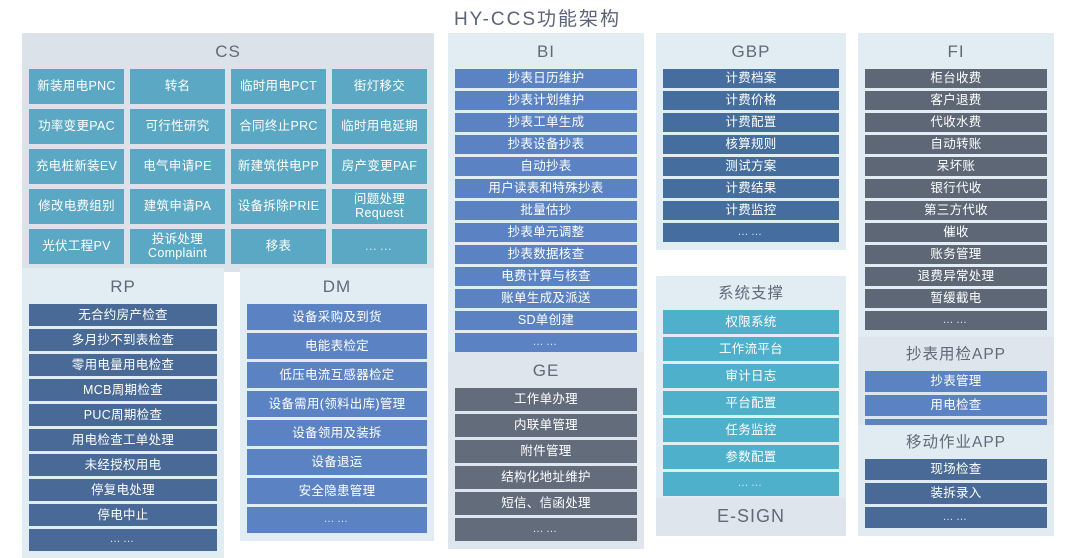 This screenshot has width=1075, height=558. What do you see at coordinates (546, 399) in the screenshot?
I see `ge-item: 工作单办理` at bounding box center [546, 399].